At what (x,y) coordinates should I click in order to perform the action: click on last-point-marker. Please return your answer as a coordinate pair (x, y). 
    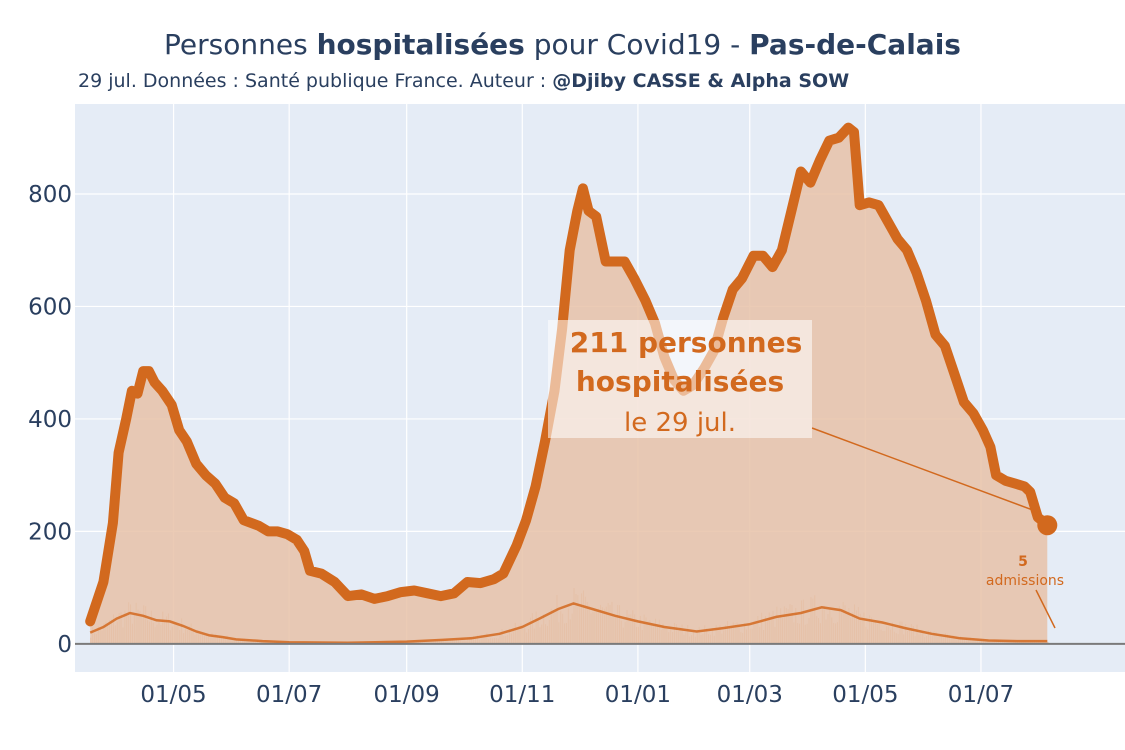
    Looking at the image, I should click on (1047, 525).